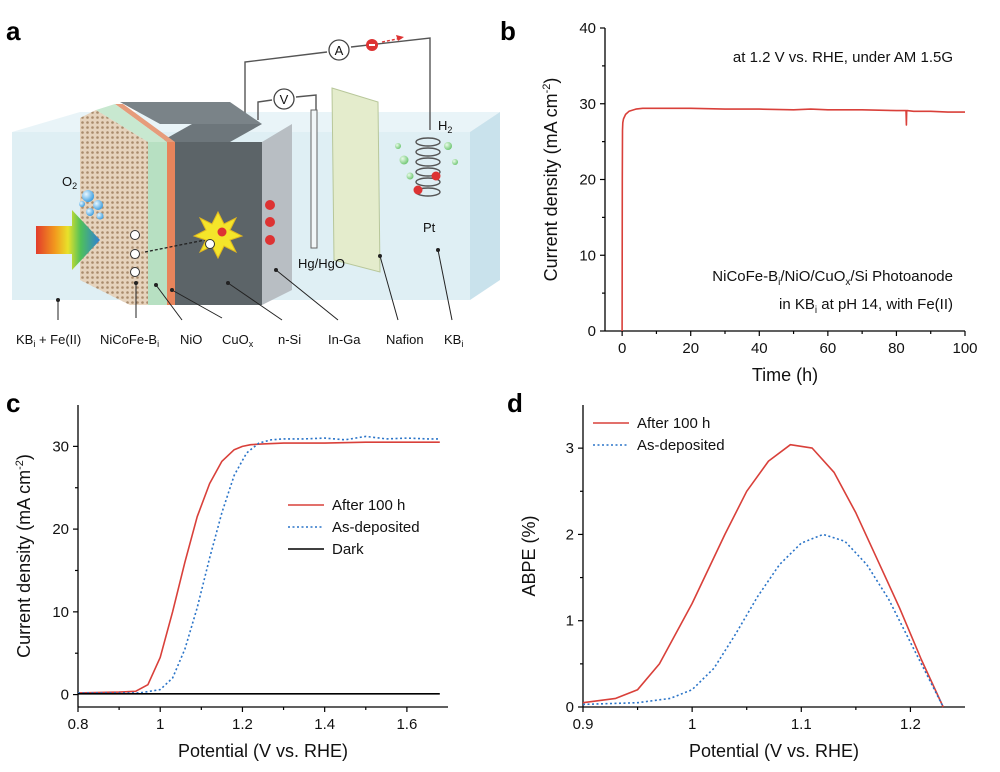 This screenshot has width=1000, height=772. Describe the element at coordinates (265, 109) in the screenshot. I see `wire-voltmeter-left` at that location.